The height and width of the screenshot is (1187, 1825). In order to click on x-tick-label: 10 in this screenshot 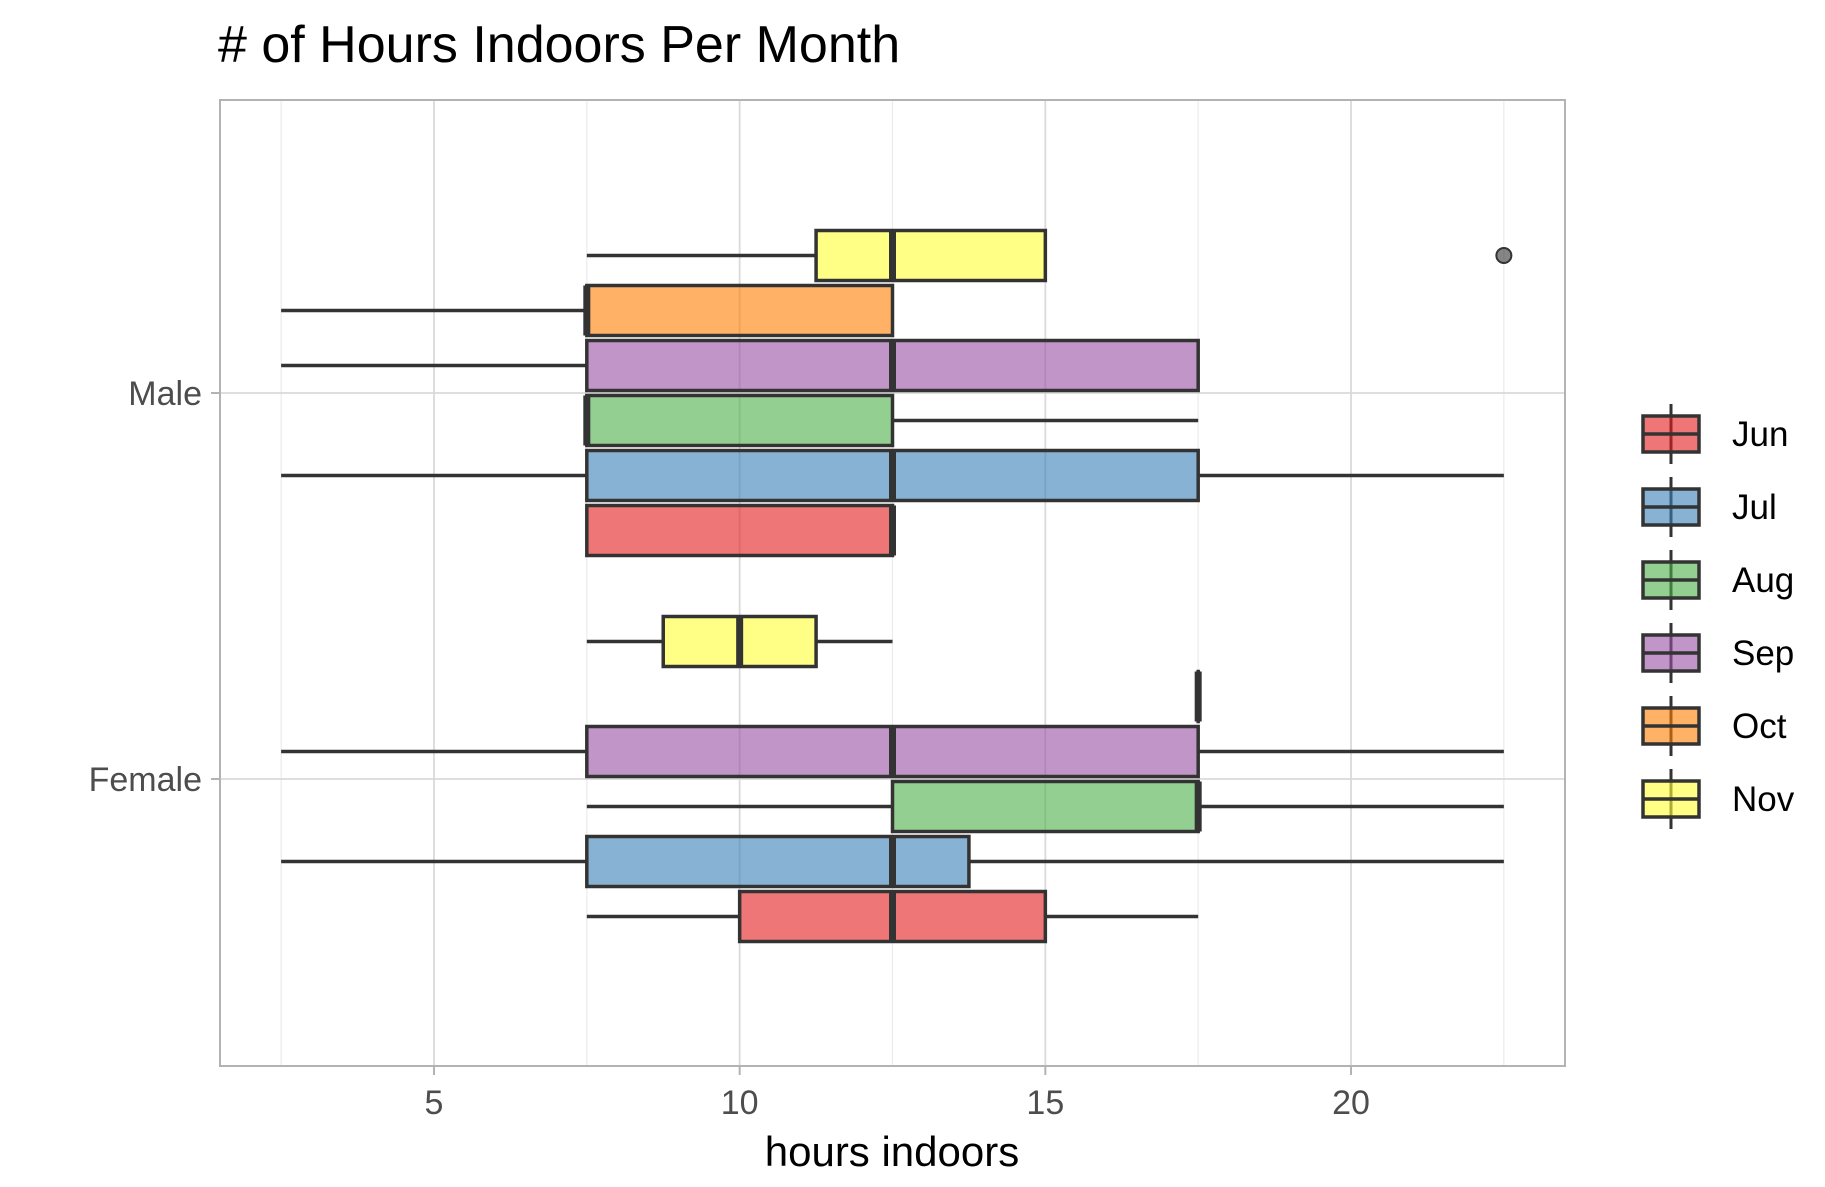, I will do `click(740, 1103)`.